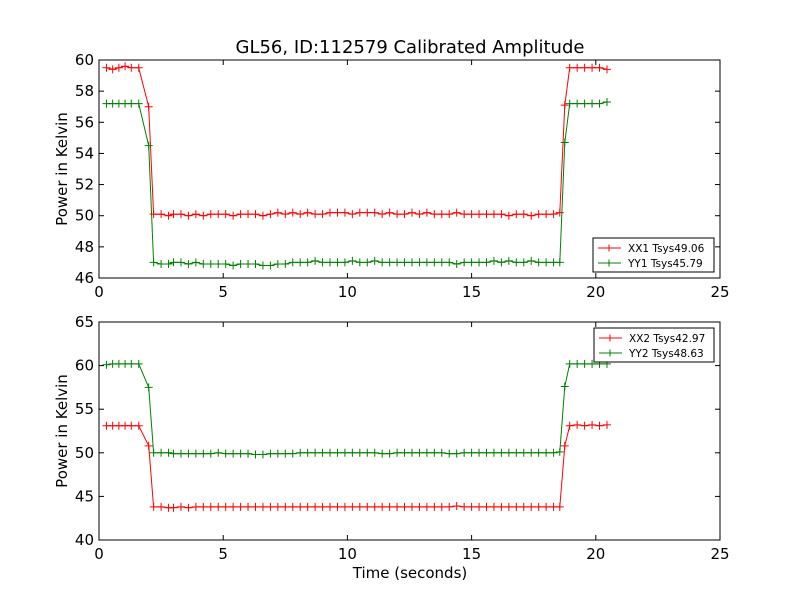 The width and height of the screenshot is (800, 600). Describe the element at coordinates (471, 554) in the screenshot. I see `x-tick-label: 15` at that location.